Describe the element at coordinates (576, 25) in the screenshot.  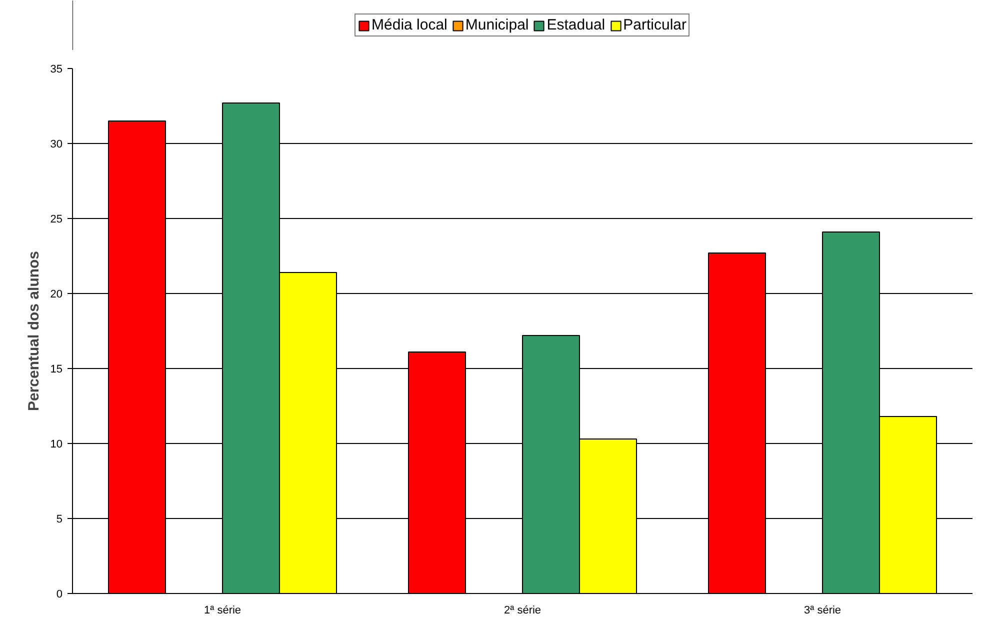
I see `legend-label: Estadual` at that location.